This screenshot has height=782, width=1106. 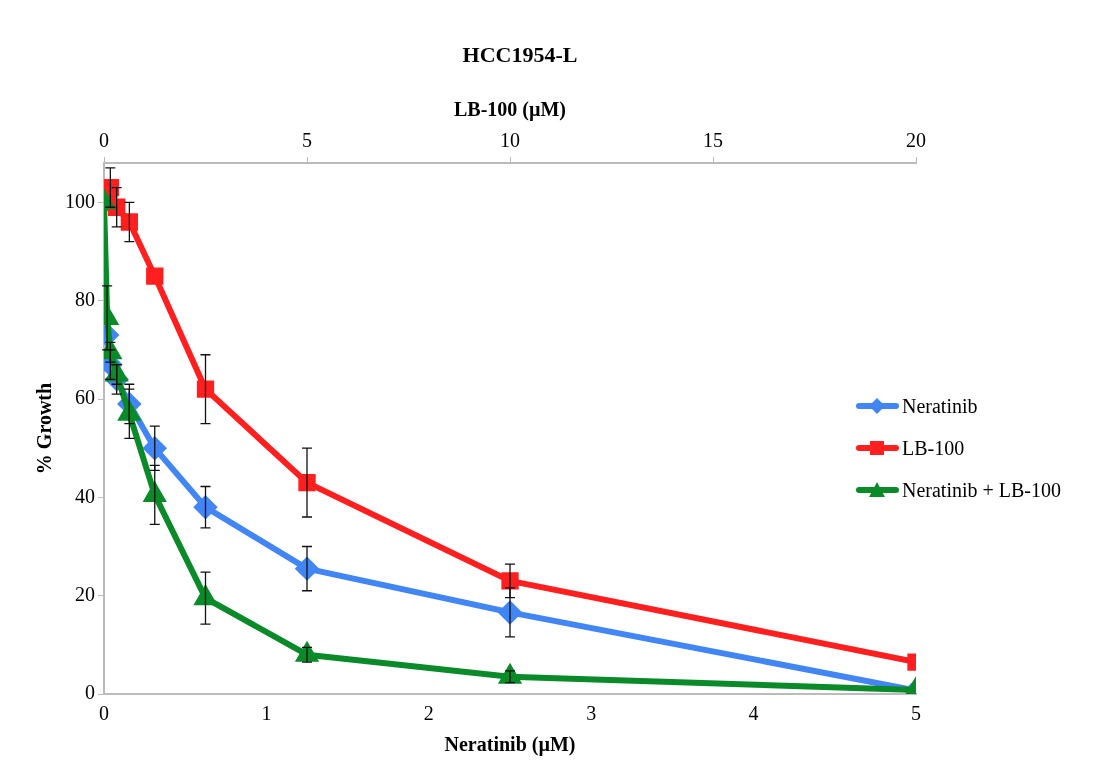 What do you see at coordinates (940, 406) in the screenshot?
I see `legend-label: Neratinib` at bounding box center [940, 406].